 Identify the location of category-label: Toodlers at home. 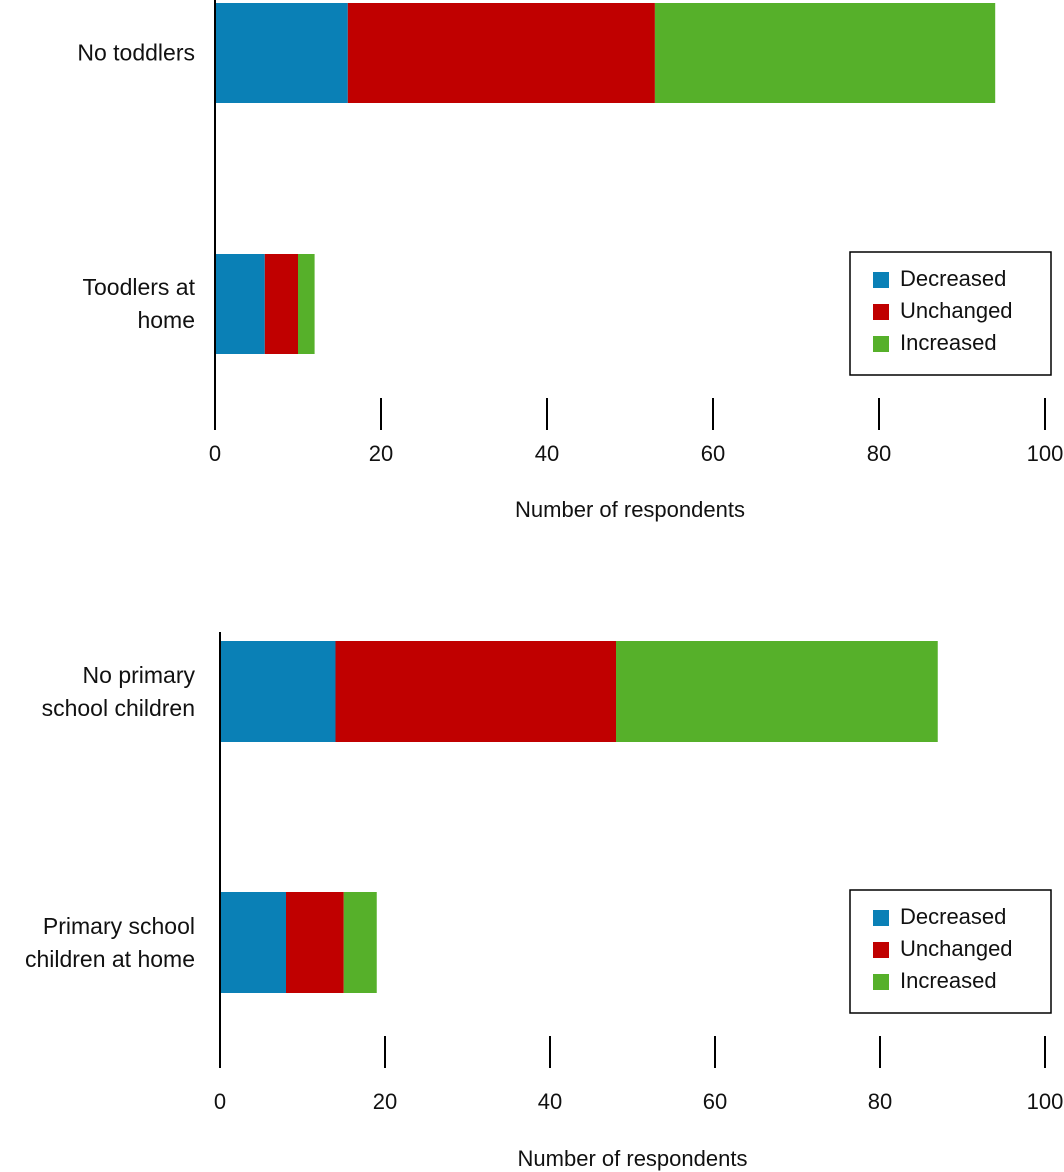
(138, 303).